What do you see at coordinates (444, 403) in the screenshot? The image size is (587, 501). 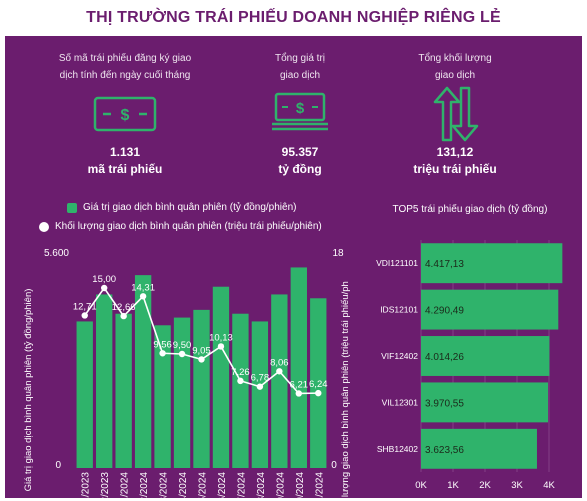 I see `data-label: 3.970,55` at bounding box center [444, 403].